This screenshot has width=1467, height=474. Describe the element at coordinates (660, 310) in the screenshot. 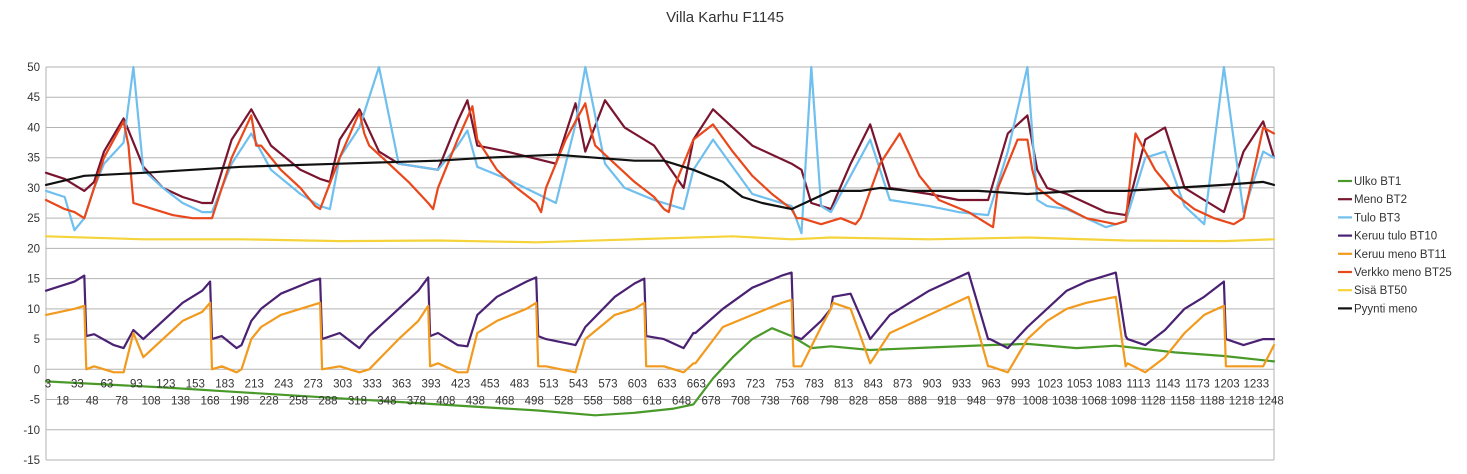

I see `series-line-keruu-tulo-bt10` at that location.